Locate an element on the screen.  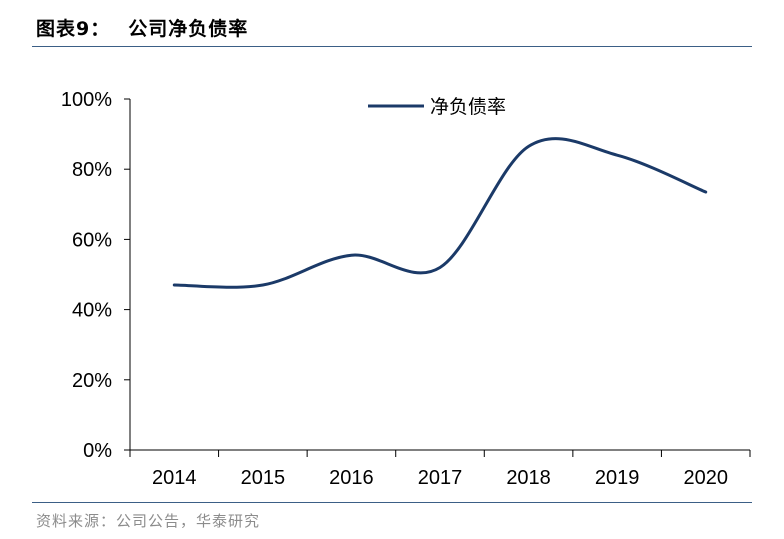
x-axis: 2014 2015 2016 2017 2018 2019 2020 is located at coordinates (440, 469).